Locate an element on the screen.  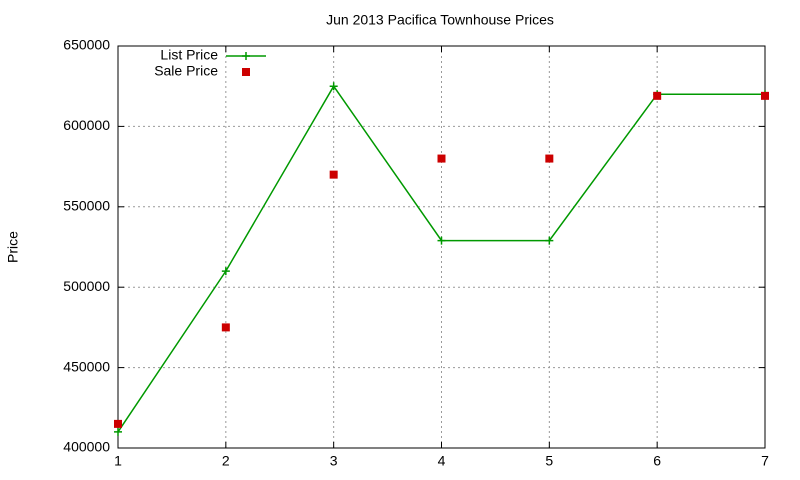
y-tick-label: 650000 is located at coordinates (86, 45).